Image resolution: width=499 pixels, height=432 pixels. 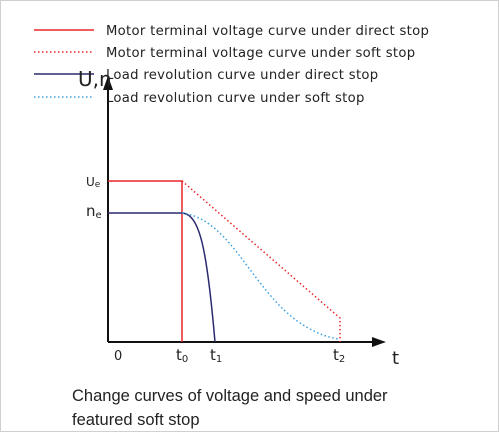 What do you see at coordinates (95, 79) in the screenshot?
I see `y-axis-label: U,n` at bounding box center [95, 79].